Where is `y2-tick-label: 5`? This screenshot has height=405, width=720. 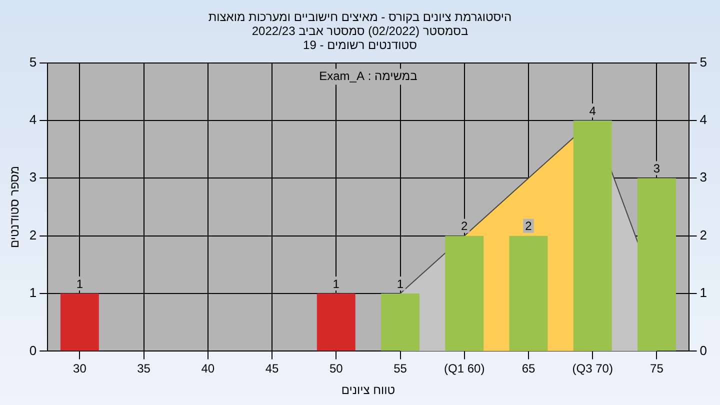 y2-tick-label: 5 is located at coordinates (704, 62).